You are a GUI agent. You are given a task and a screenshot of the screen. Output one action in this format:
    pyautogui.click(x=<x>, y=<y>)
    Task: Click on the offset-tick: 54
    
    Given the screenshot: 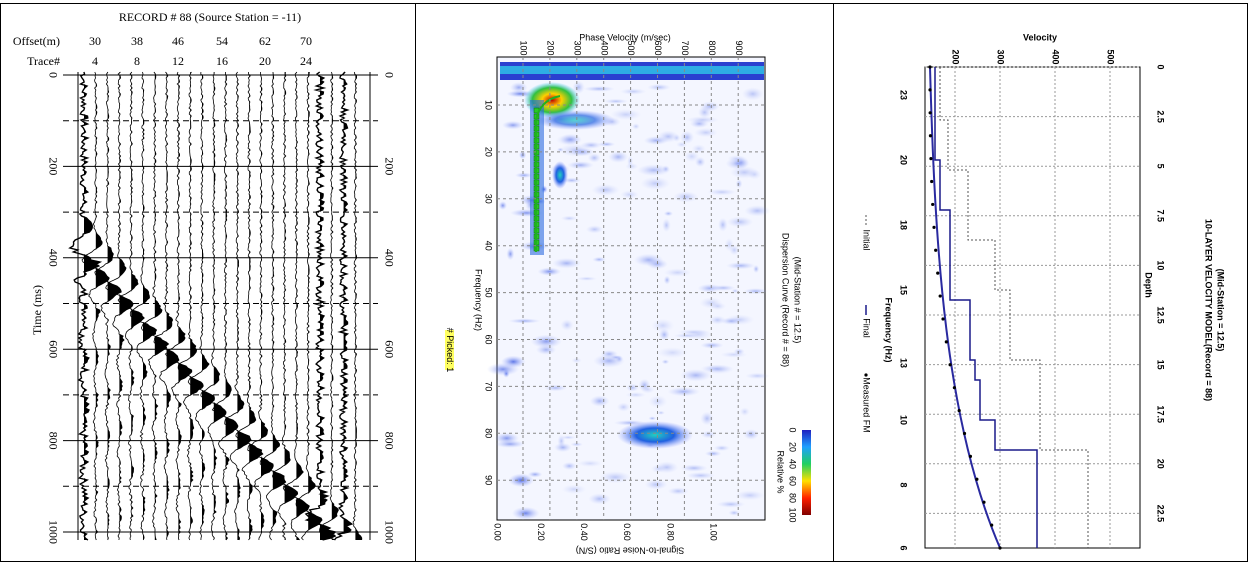 What is the action you would take?
    pyautogui.click(x=222, y=41)
    